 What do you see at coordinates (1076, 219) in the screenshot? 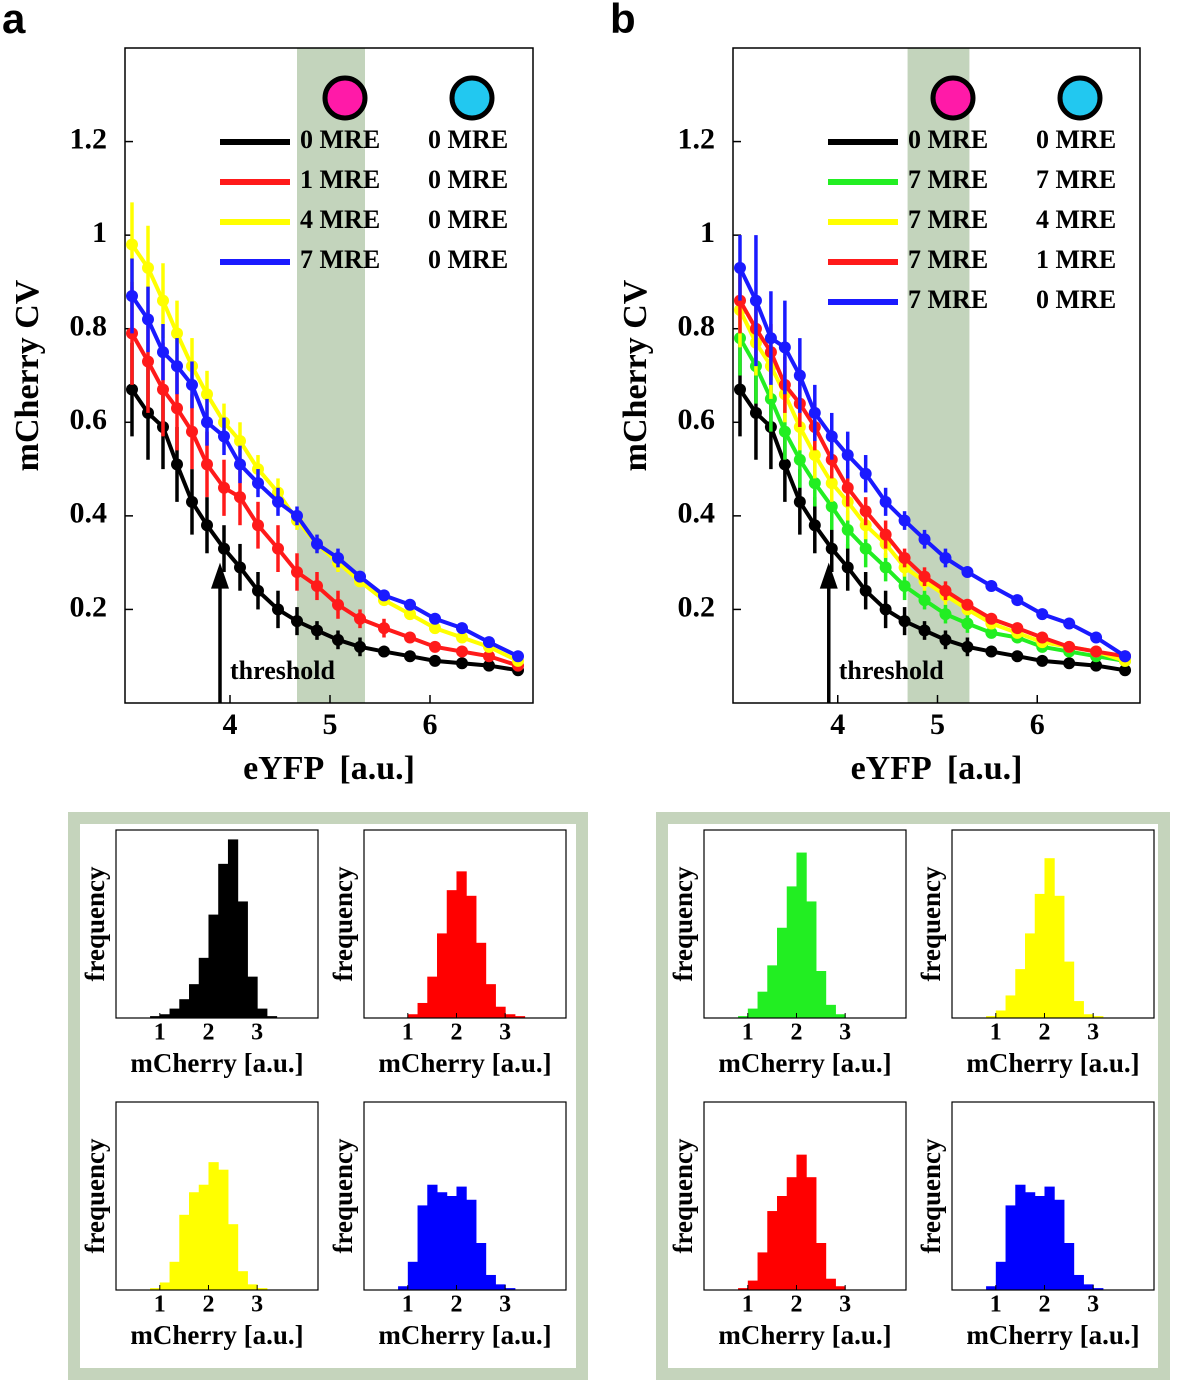
I see `legend-label: 4 MRE` at bounding box center [1076, 219].